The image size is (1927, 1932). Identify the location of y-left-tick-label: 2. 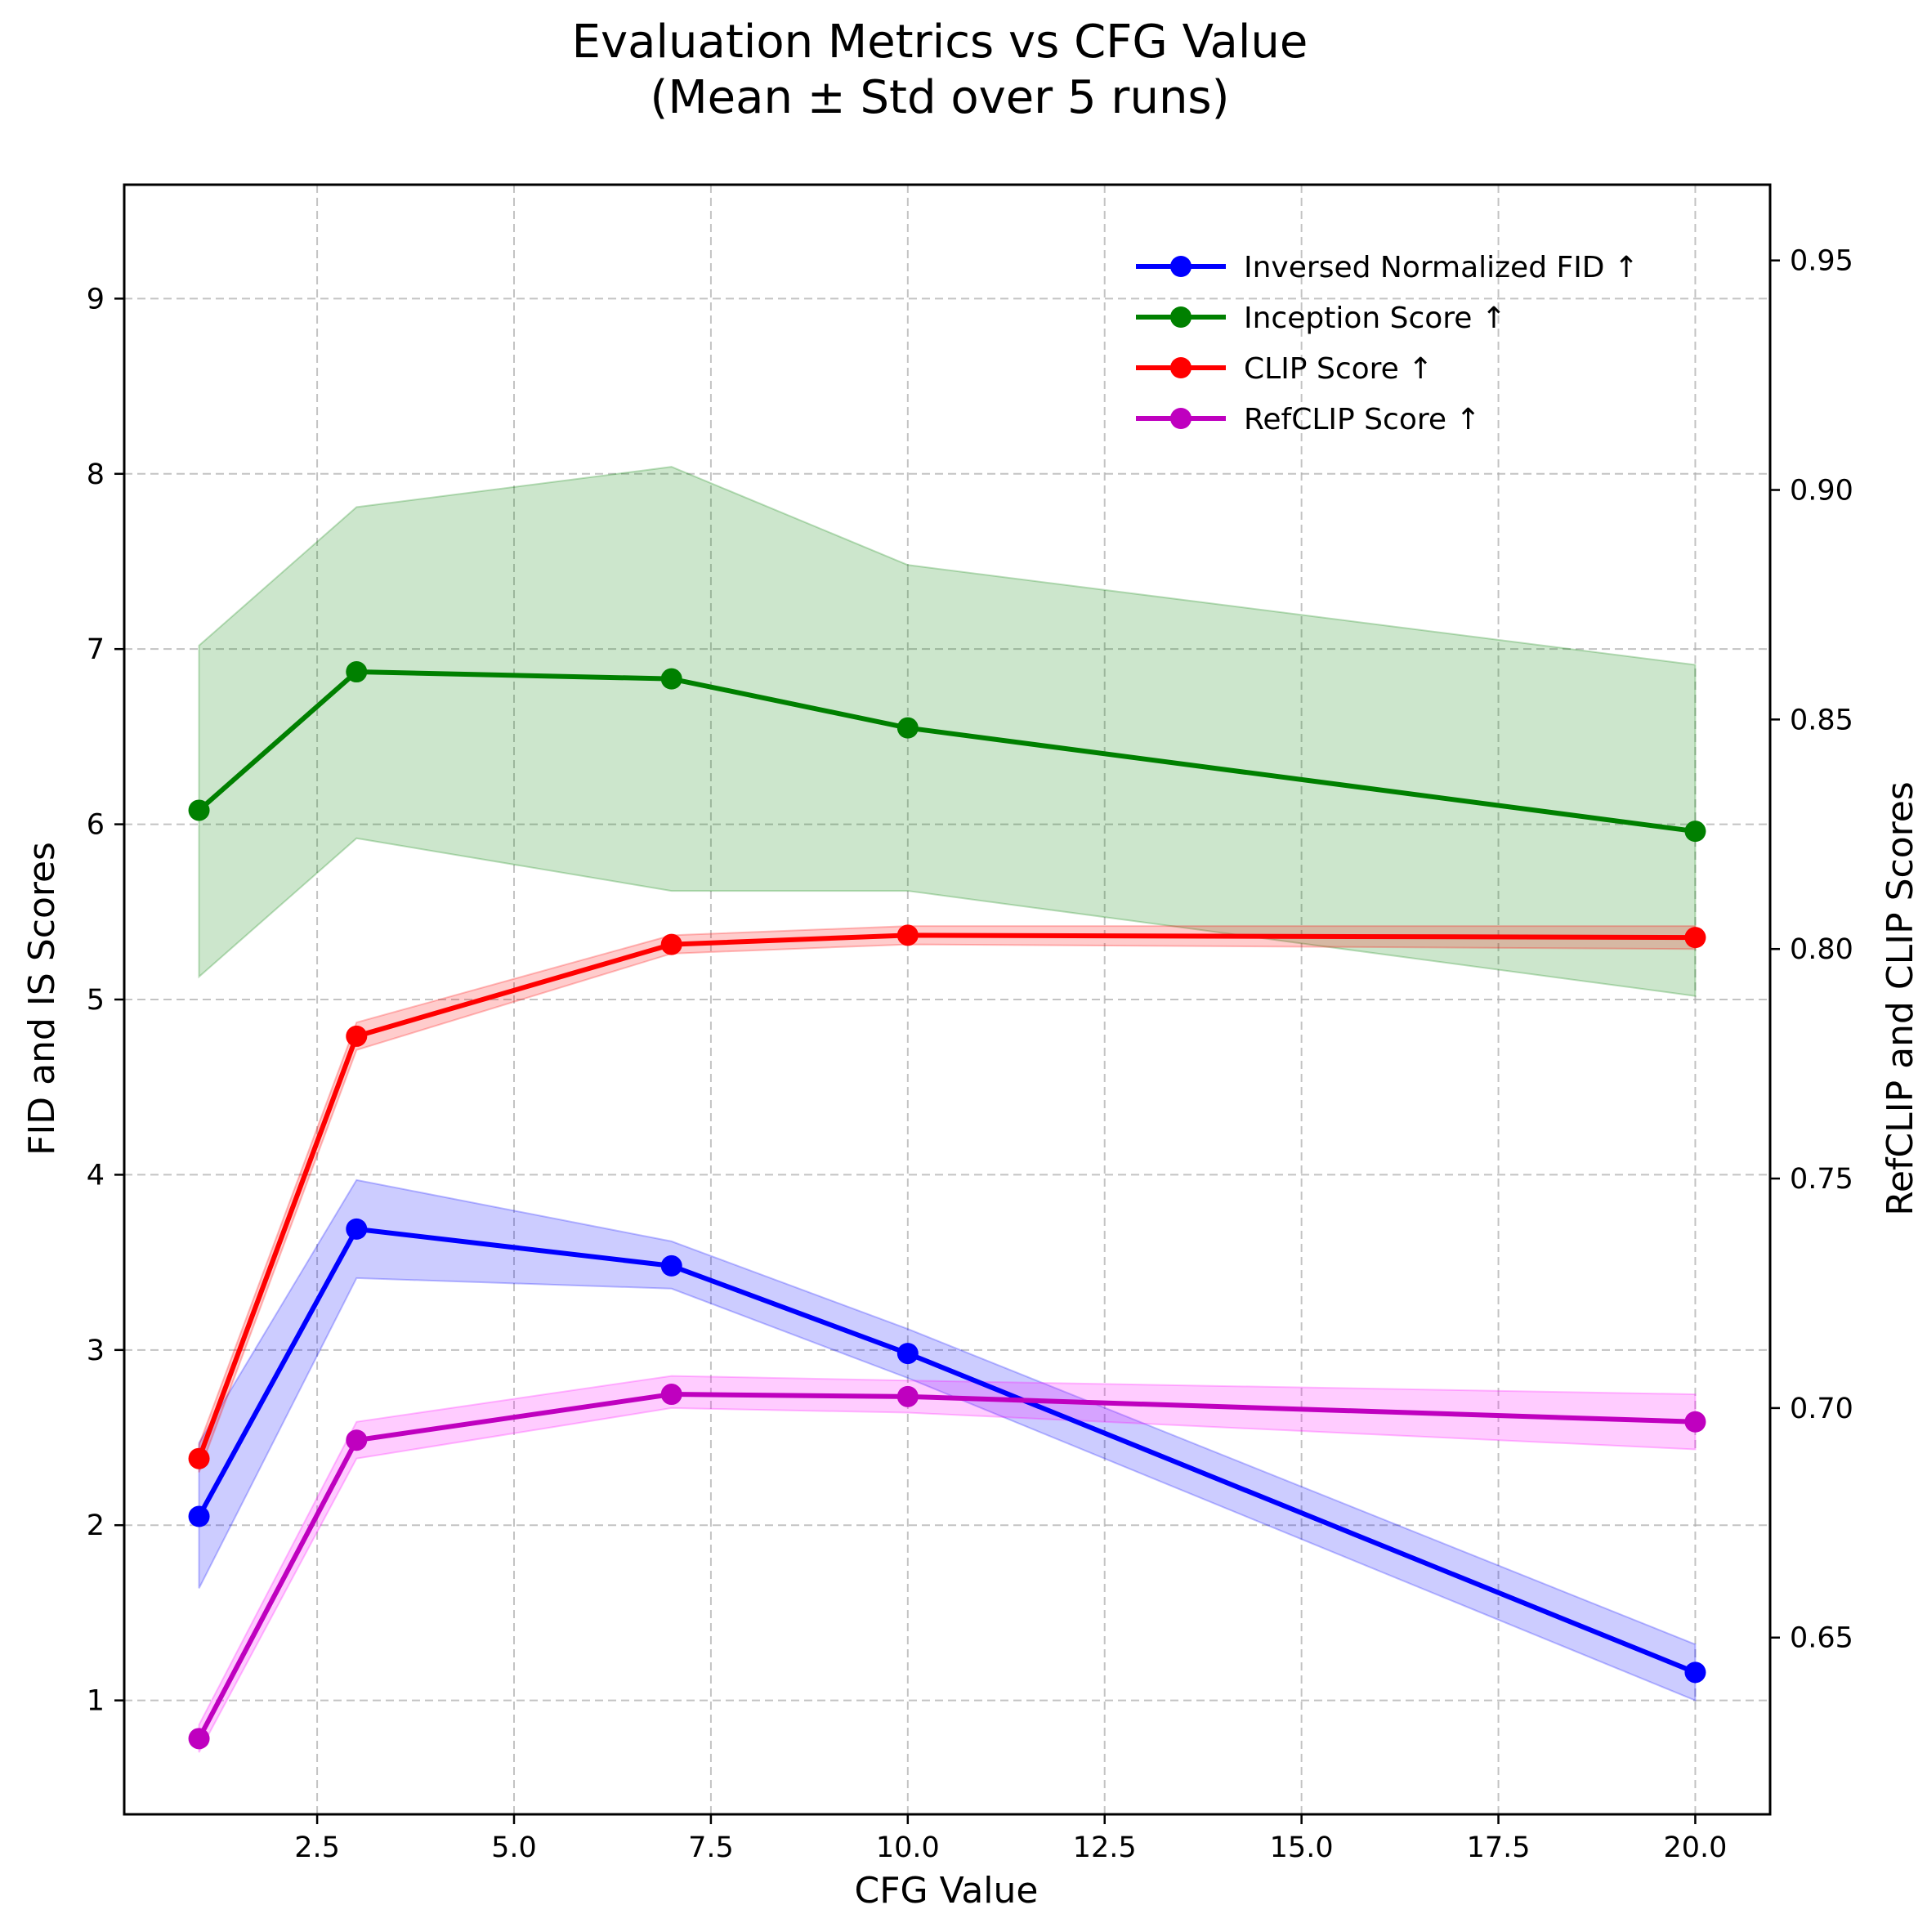
(96, 1525).